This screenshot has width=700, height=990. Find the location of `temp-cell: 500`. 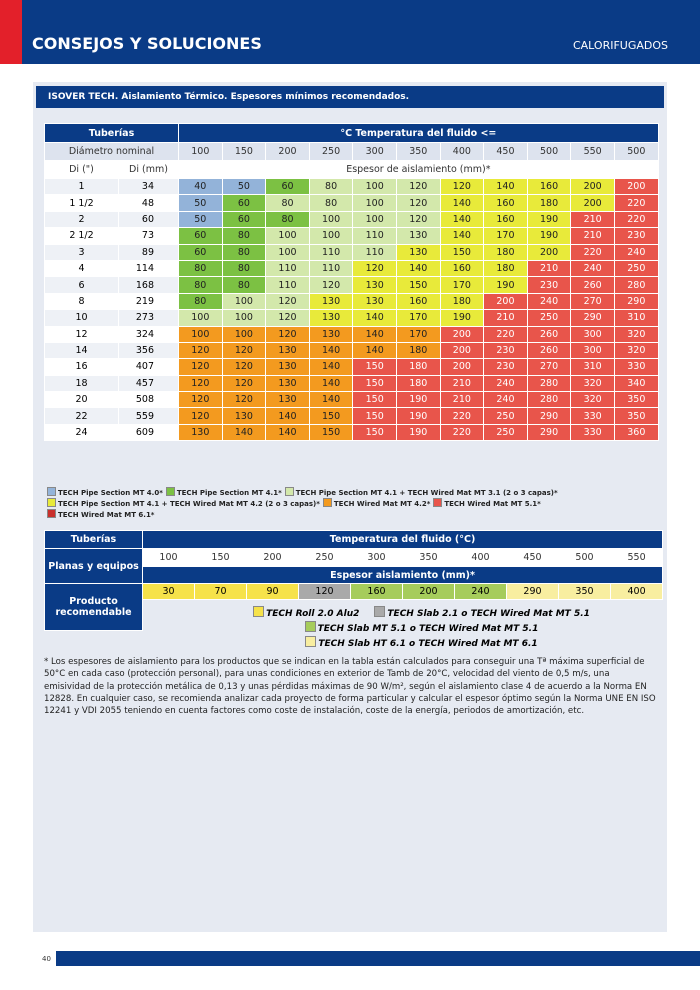

temp-cell: 500 is located at coordinates (636, 151).